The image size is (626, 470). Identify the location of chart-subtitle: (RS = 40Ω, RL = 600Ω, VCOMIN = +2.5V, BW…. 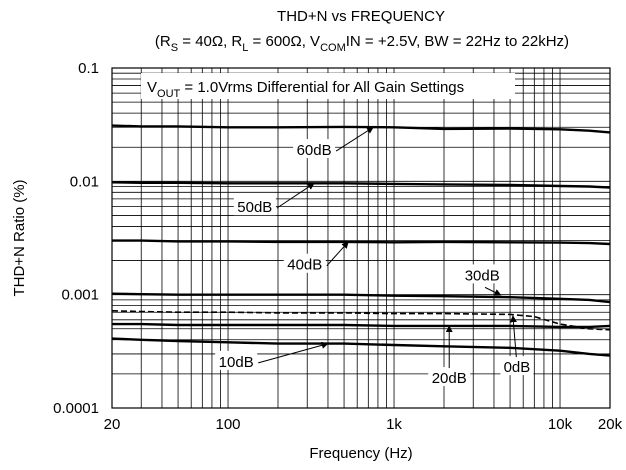
(362, 43).